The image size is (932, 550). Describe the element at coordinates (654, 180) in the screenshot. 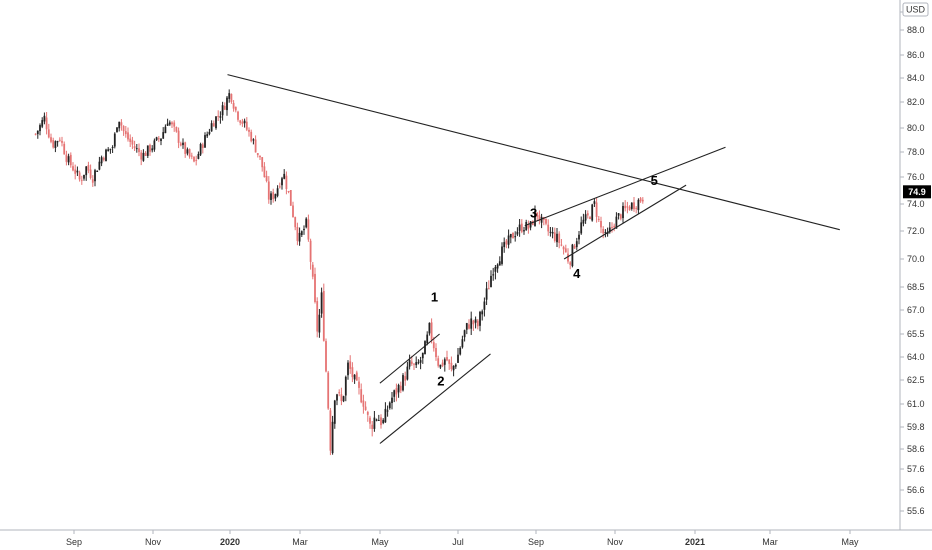

I see `wave-label-5: 5` at that location.